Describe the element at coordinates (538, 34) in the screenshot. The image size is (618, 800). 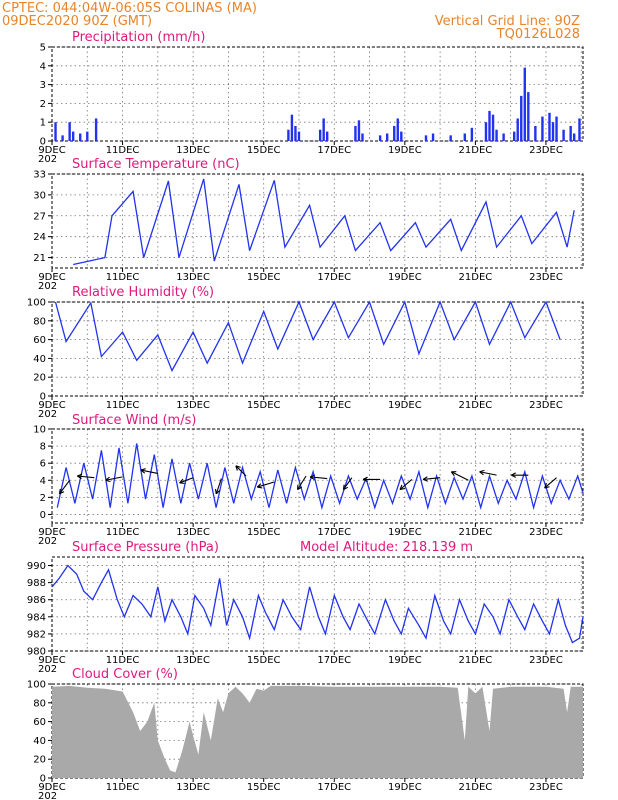
I see `header-model: TQ0126L028` at that location.